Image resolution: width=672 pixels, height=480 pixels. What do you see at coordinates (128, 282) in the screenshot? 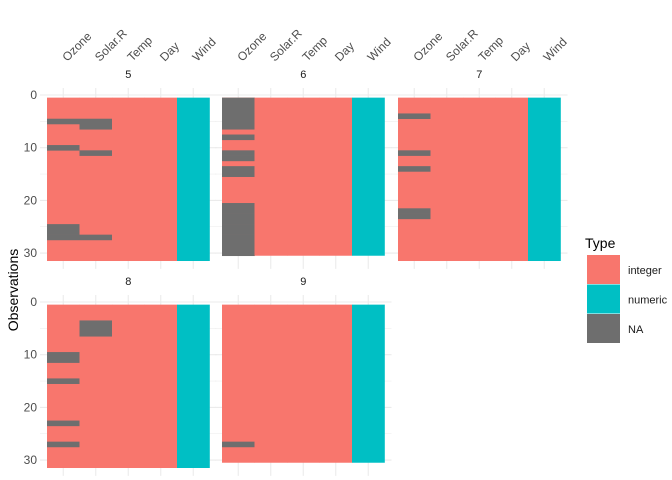
I see `facet-strip-label: 8` at bounding box center [128, 282].